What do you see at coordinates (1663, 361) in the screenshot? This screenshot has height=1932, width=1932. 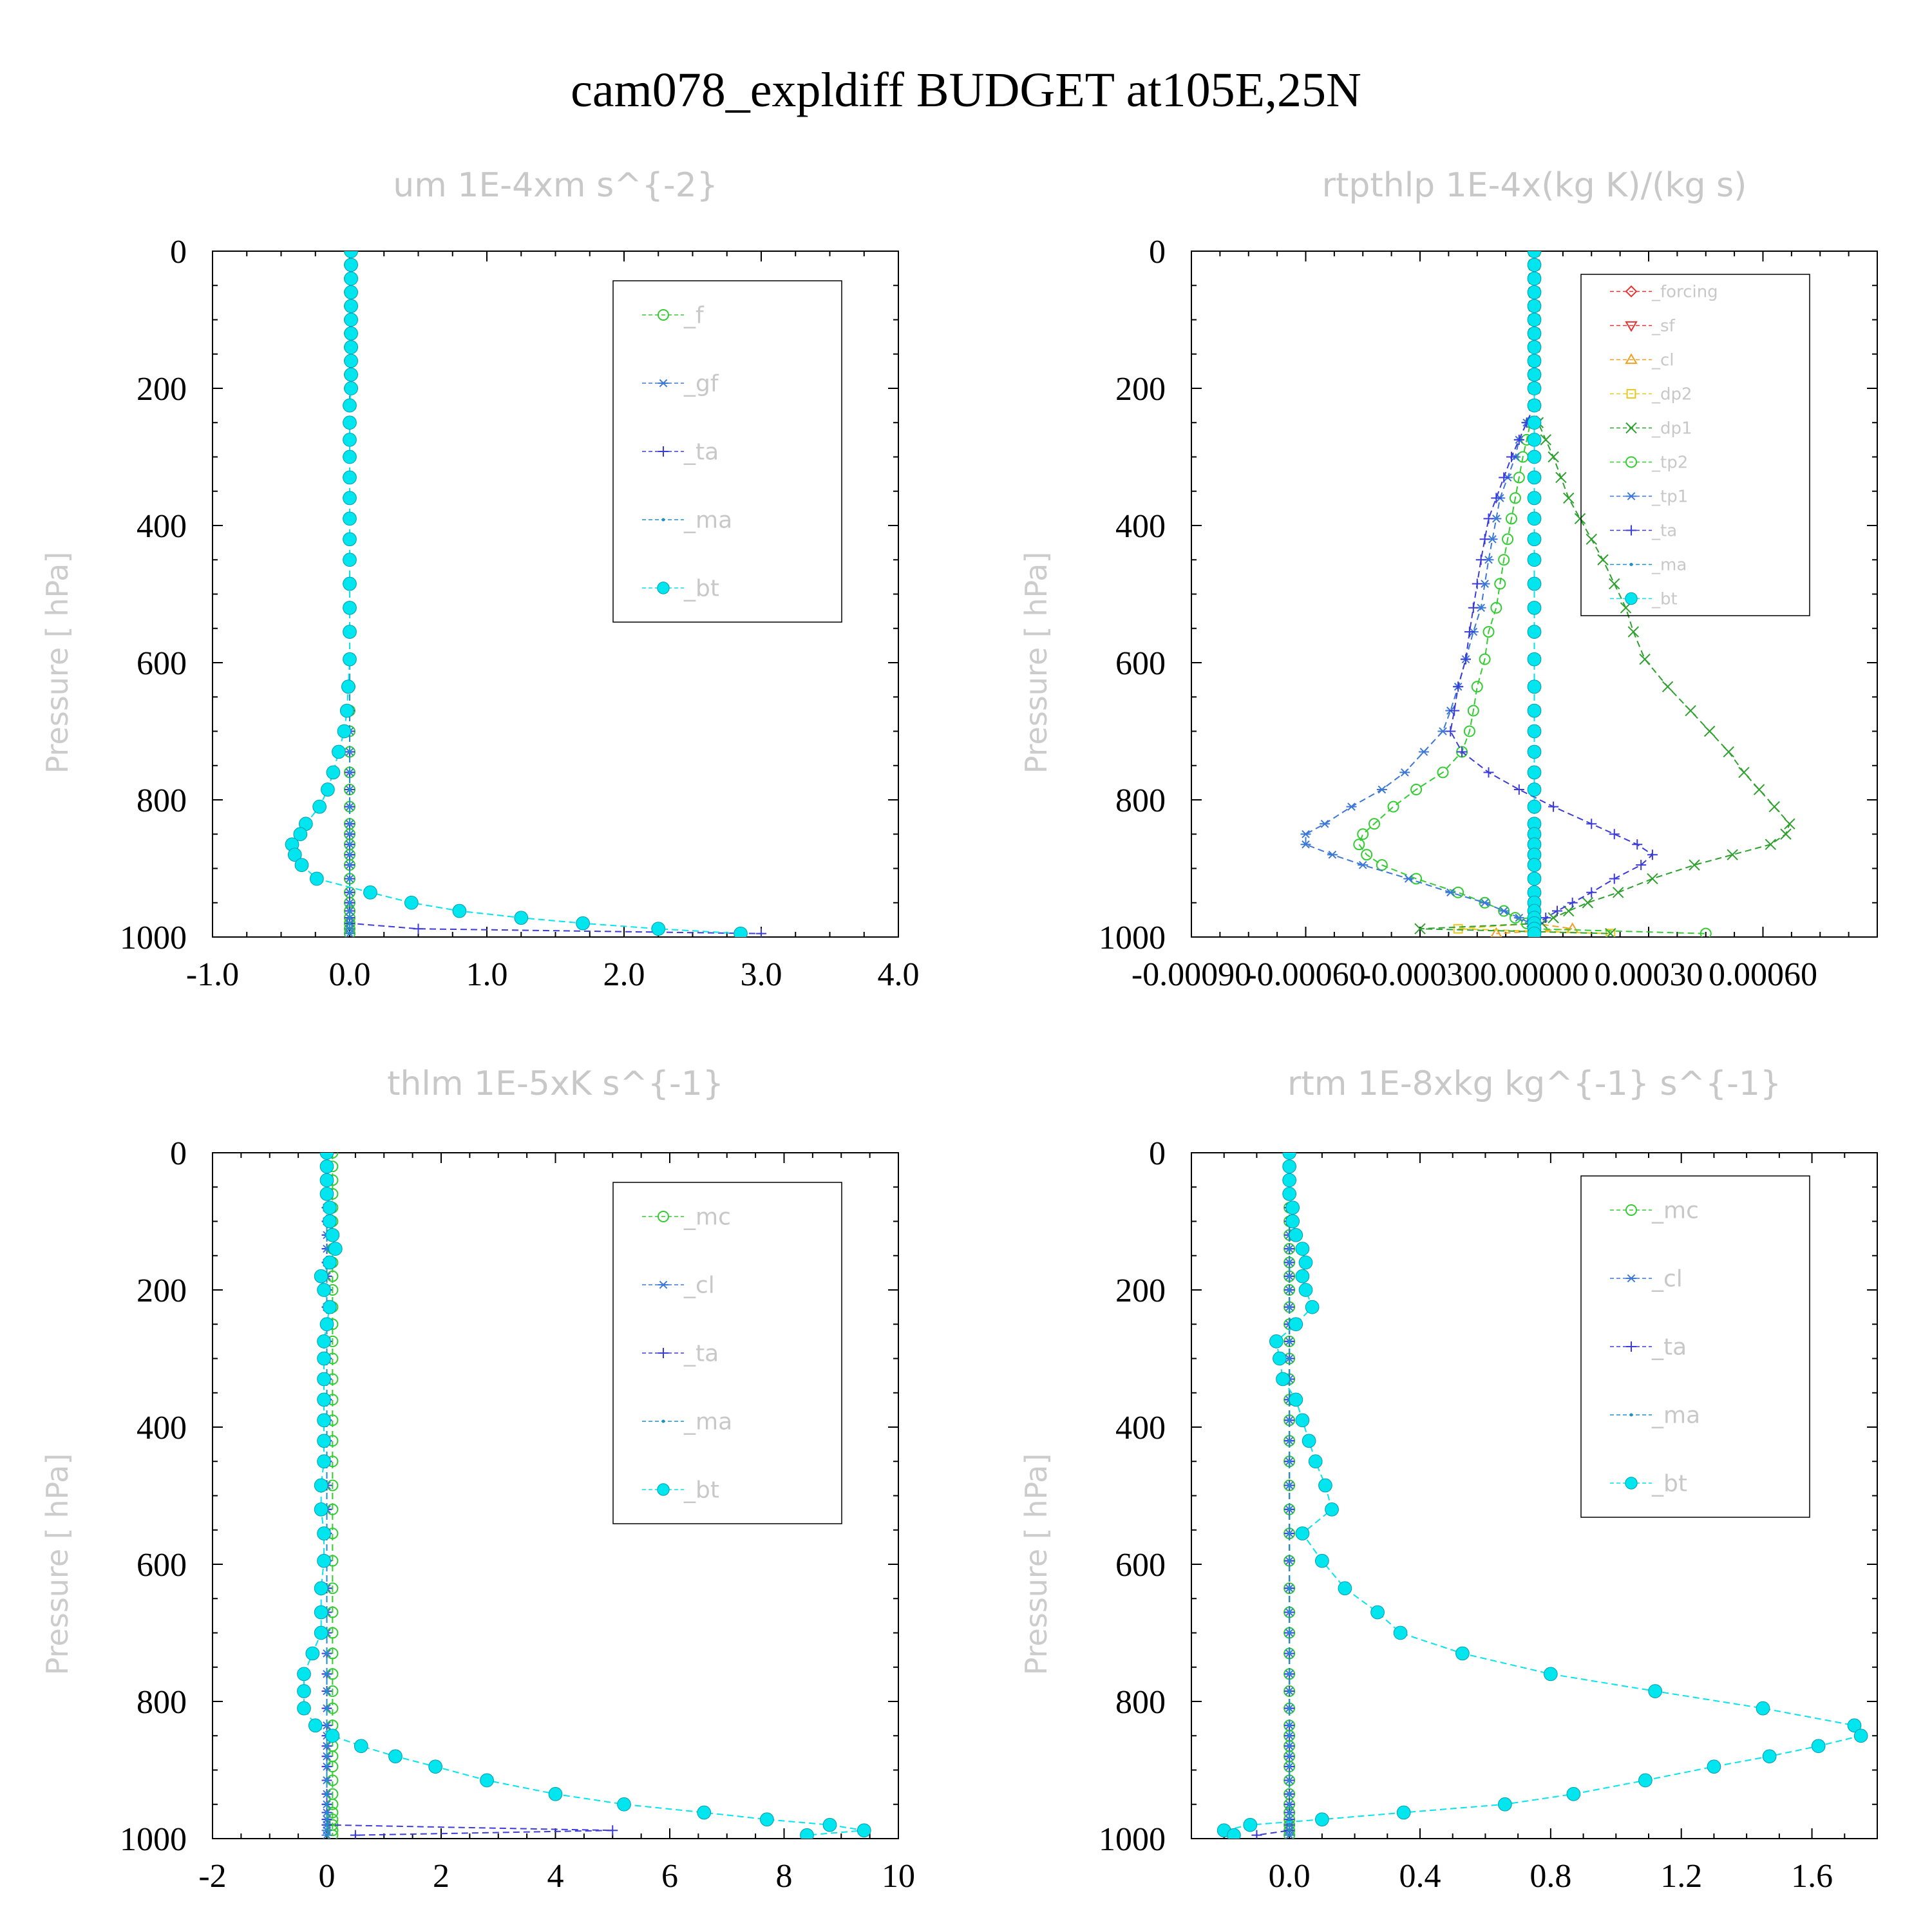 I see `legend-label: _cl` at bounding box center [1663, 361].